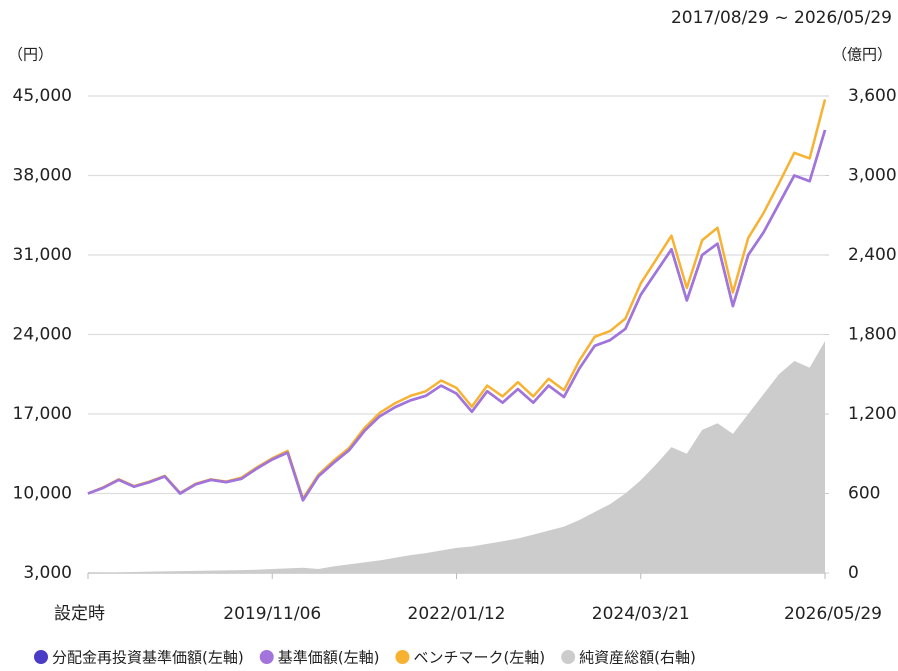 Image resolution: width=898 pixels, height=671 pixels. What do you see at coordinates (864, 494) in the screenshot?
I see `y2-tick-label: 600` at bounding box center [864, 494].